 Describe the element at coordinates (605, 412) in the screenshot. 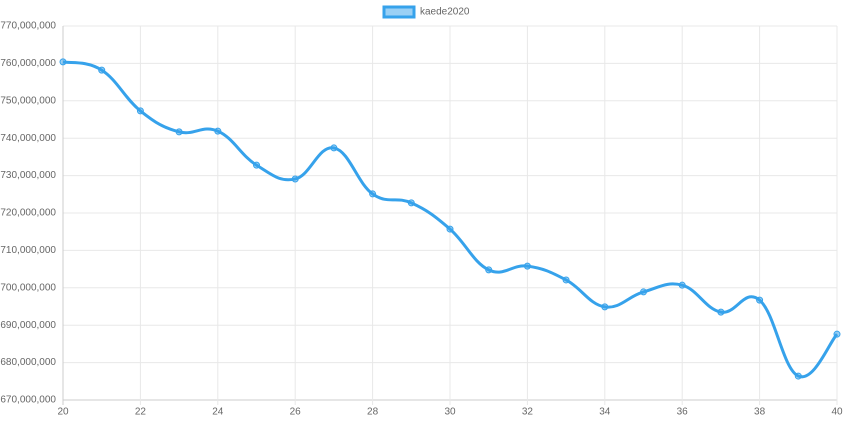

I see `x-tick-label: 34` at that location.